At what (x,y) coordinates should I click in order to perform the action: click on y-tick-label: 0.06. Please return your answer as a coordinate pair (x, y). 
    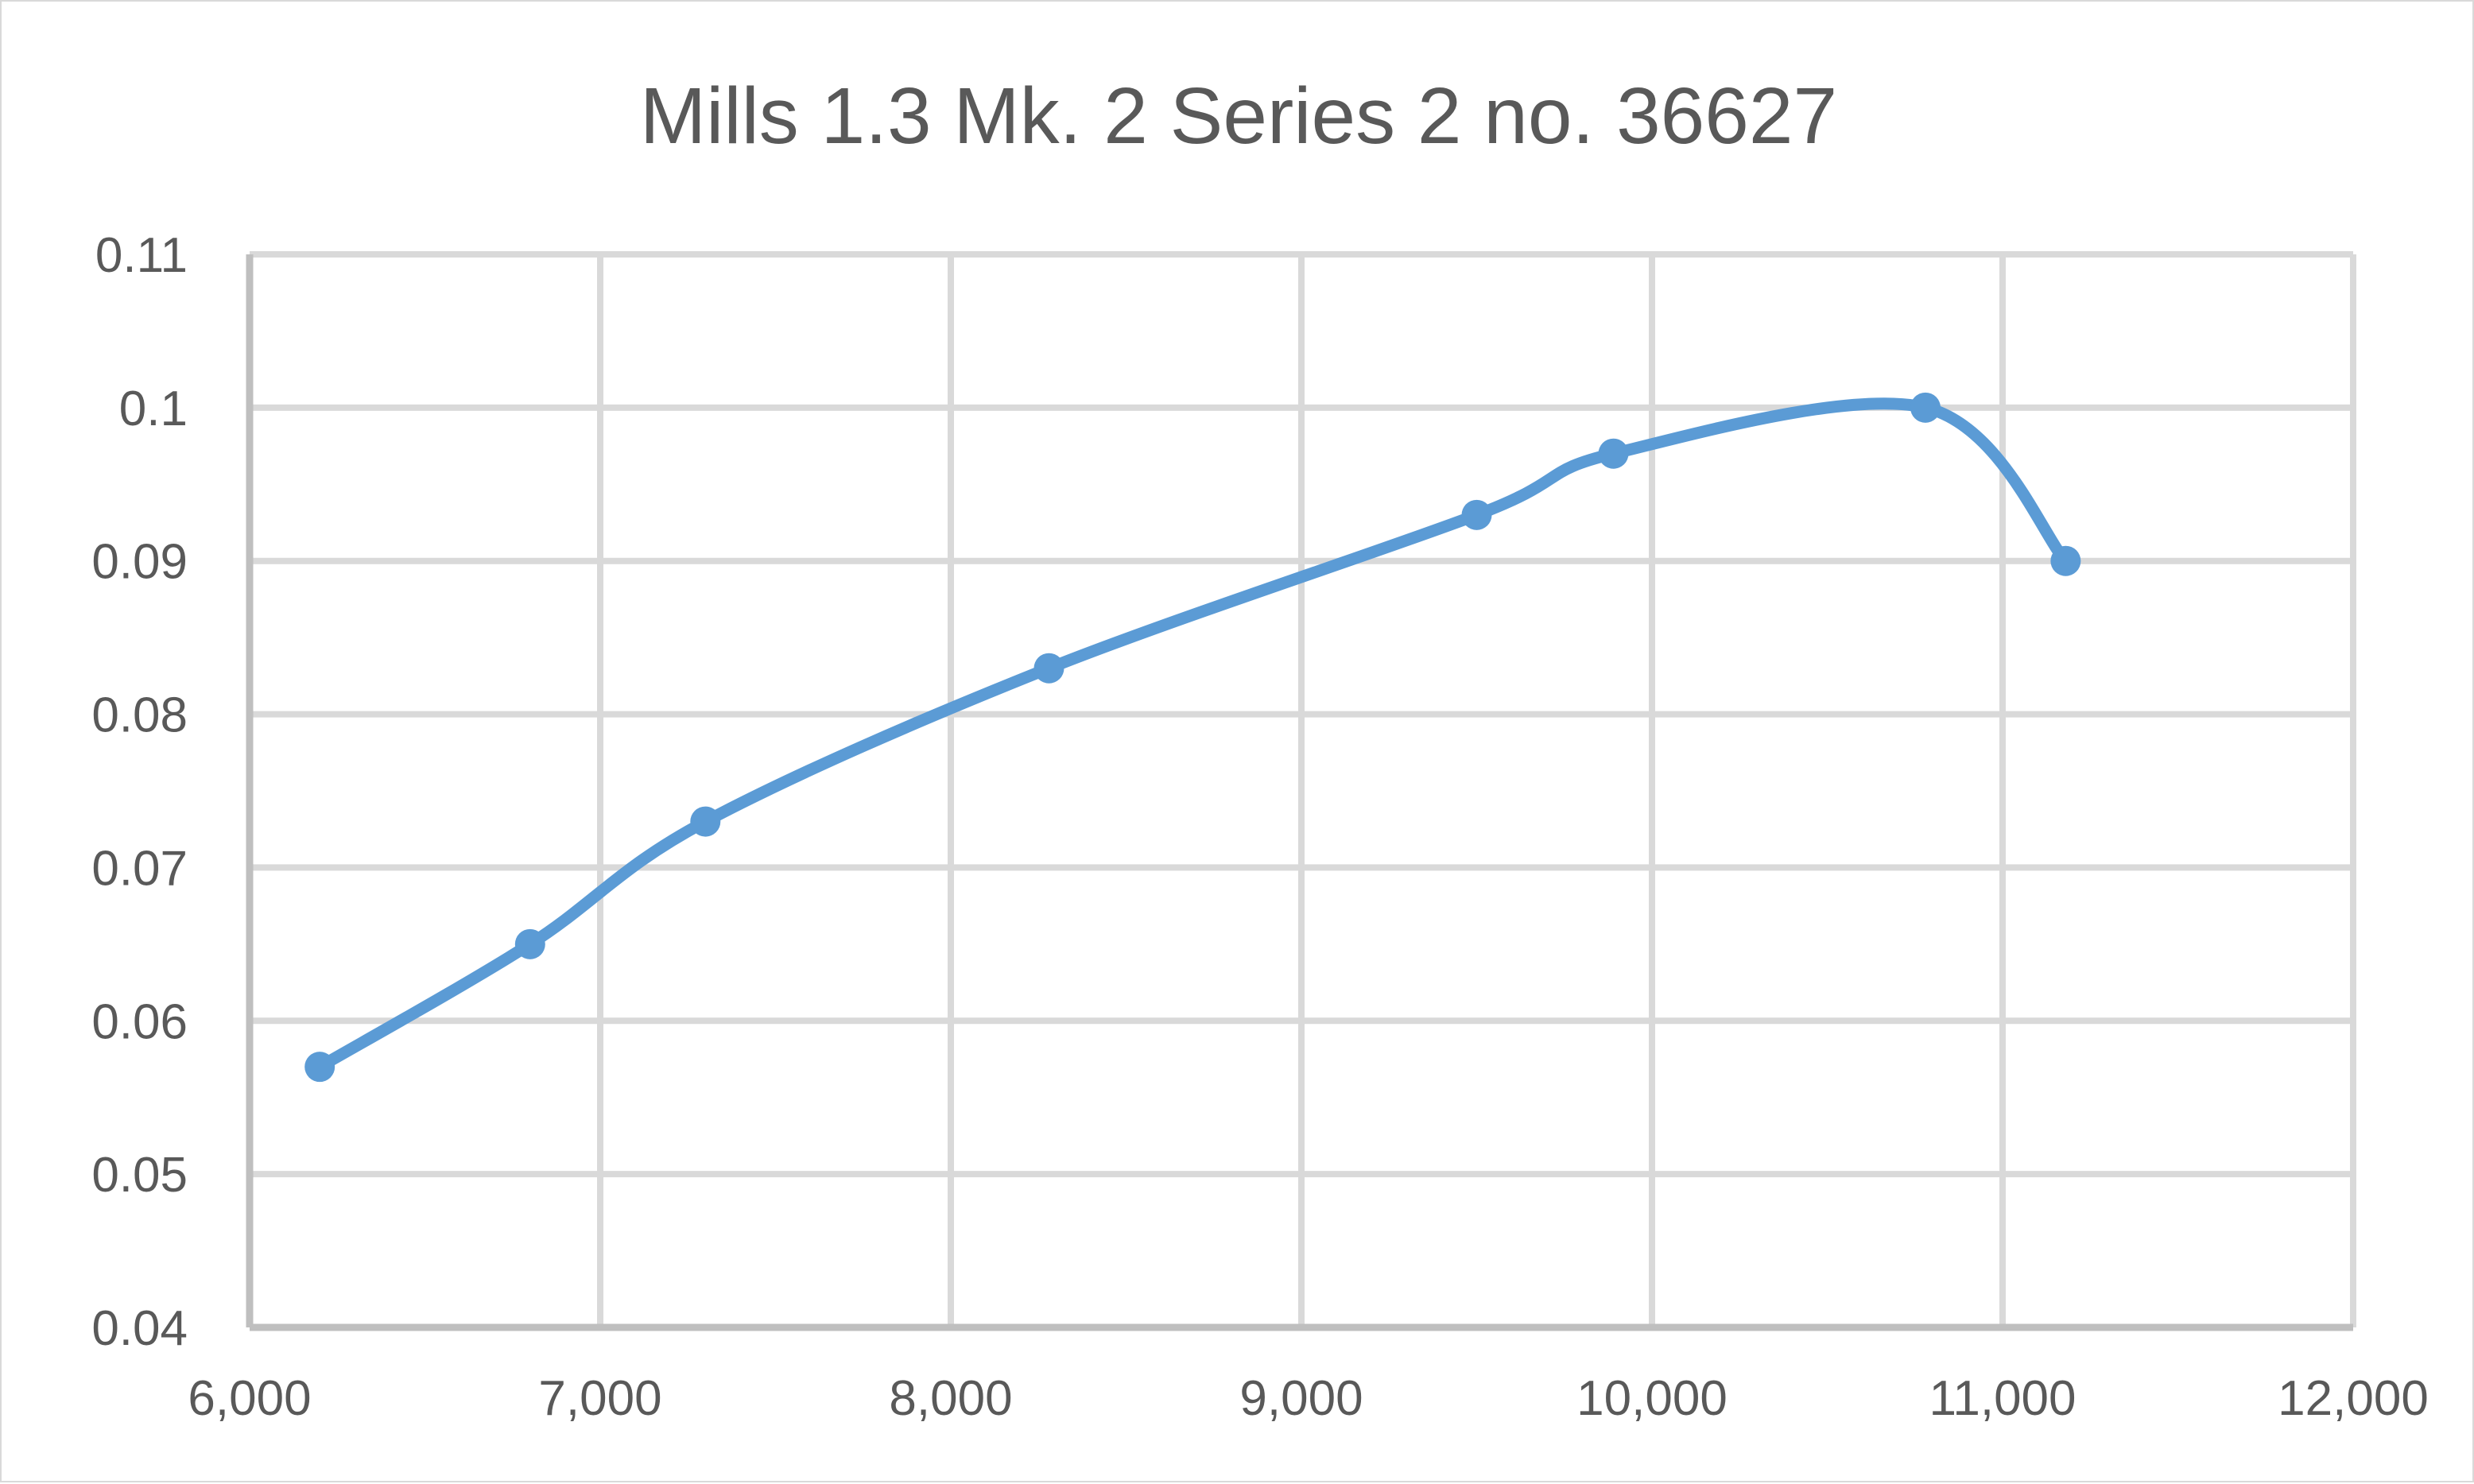
    Looking at the image, I should click on (139, 1021).